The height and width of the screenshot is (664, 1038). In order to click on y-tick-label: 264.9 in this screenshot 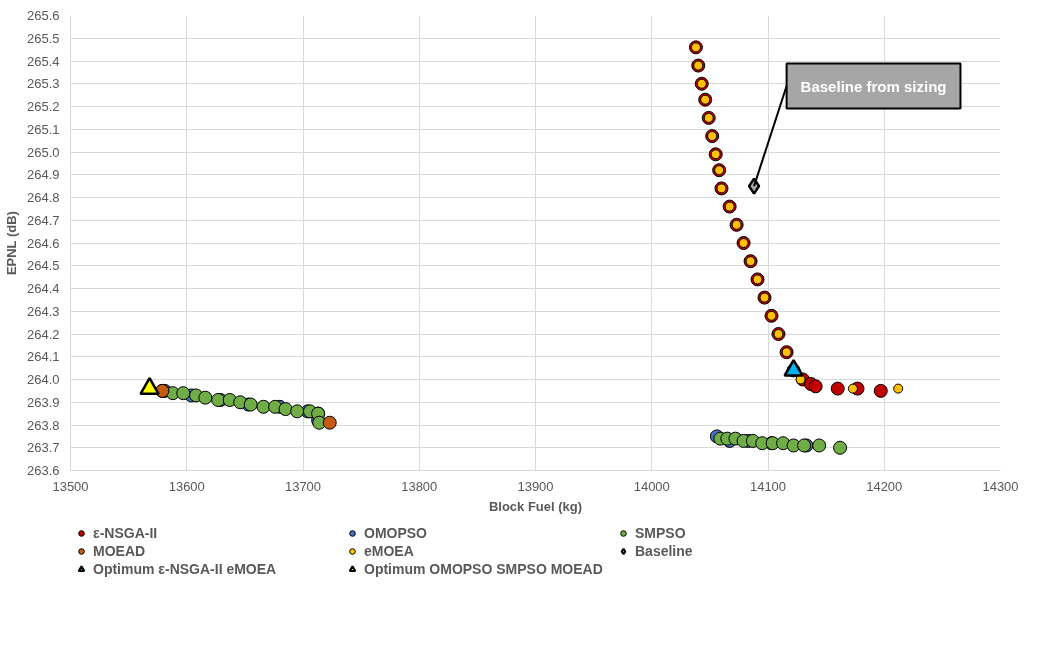, I will do `click(43, 175)`.